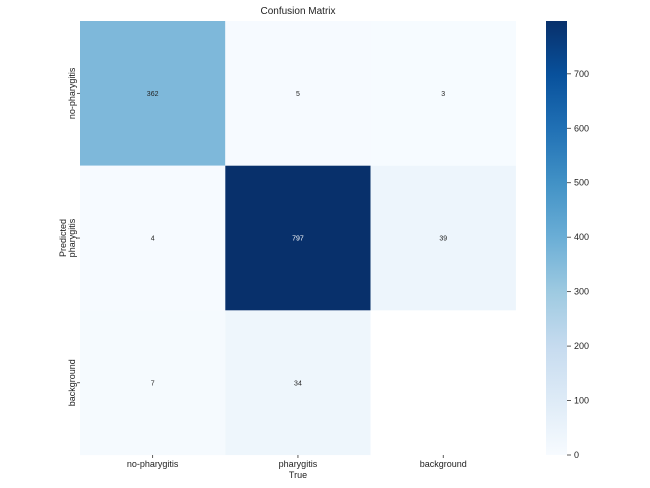 This screenshot has width=650, height=488. What do you see at coordinates (63, 238) in the screenshot?
I see `y-axis-label: Predicted` at bounding box center [63, 238].